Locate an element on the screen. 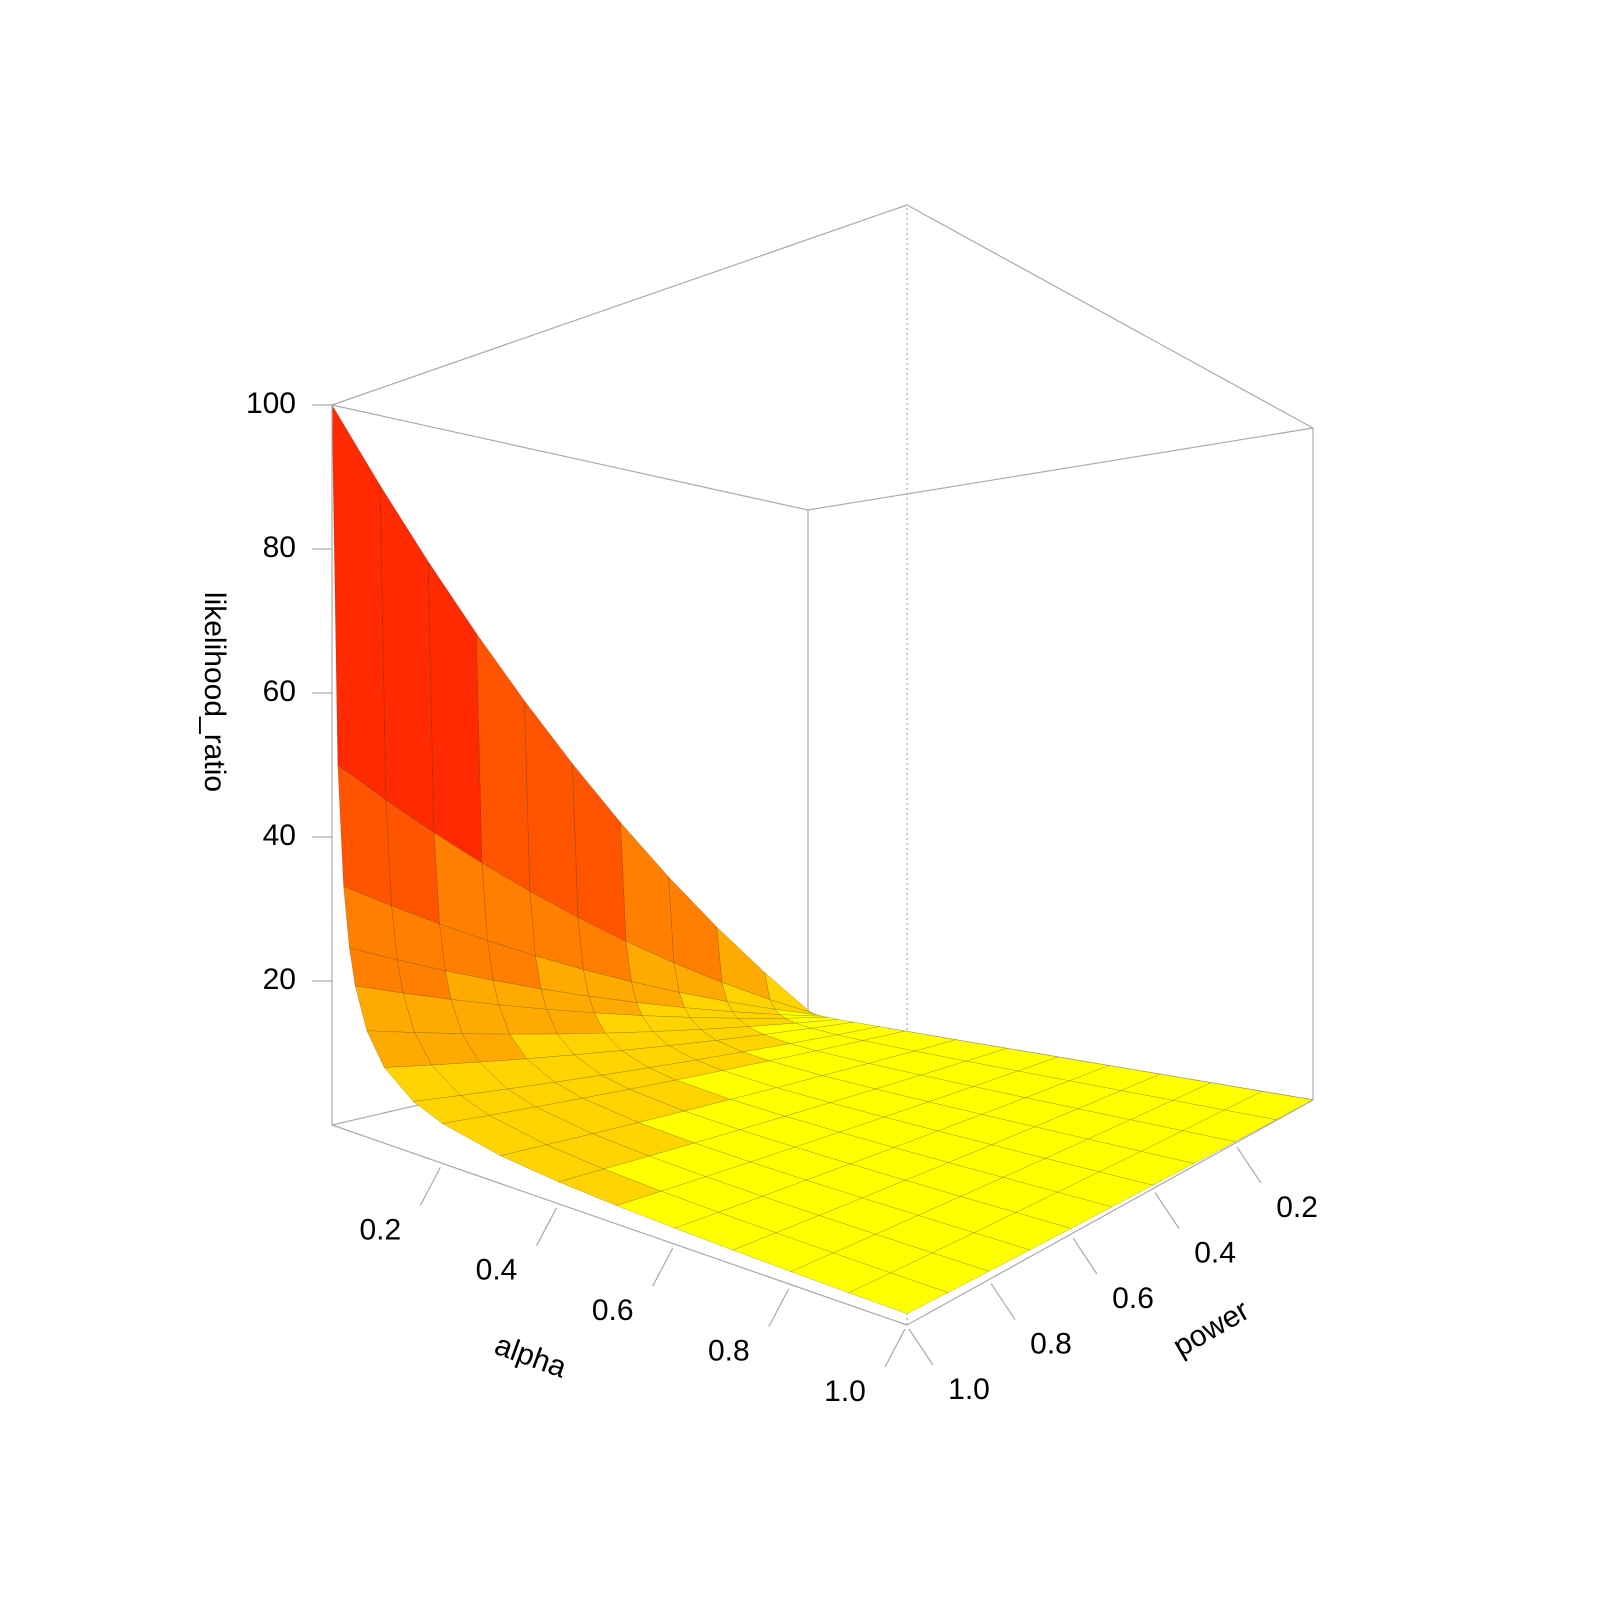 Image resolution: width=1600 pixels, height=1600 pixels. y-tick-label: 0.6 is located at coordinates (1133, 1298).